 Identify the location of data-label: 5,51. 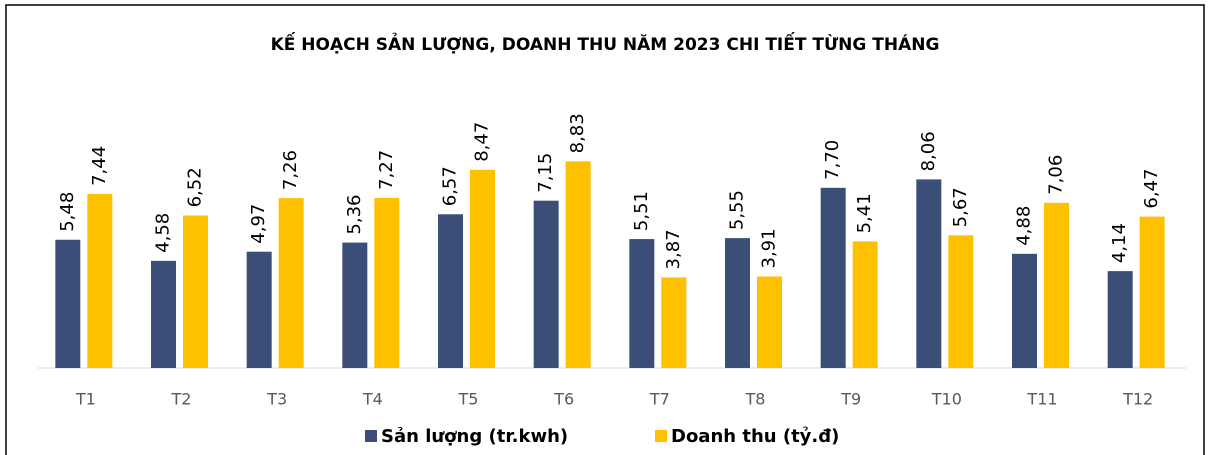
(641, 211).